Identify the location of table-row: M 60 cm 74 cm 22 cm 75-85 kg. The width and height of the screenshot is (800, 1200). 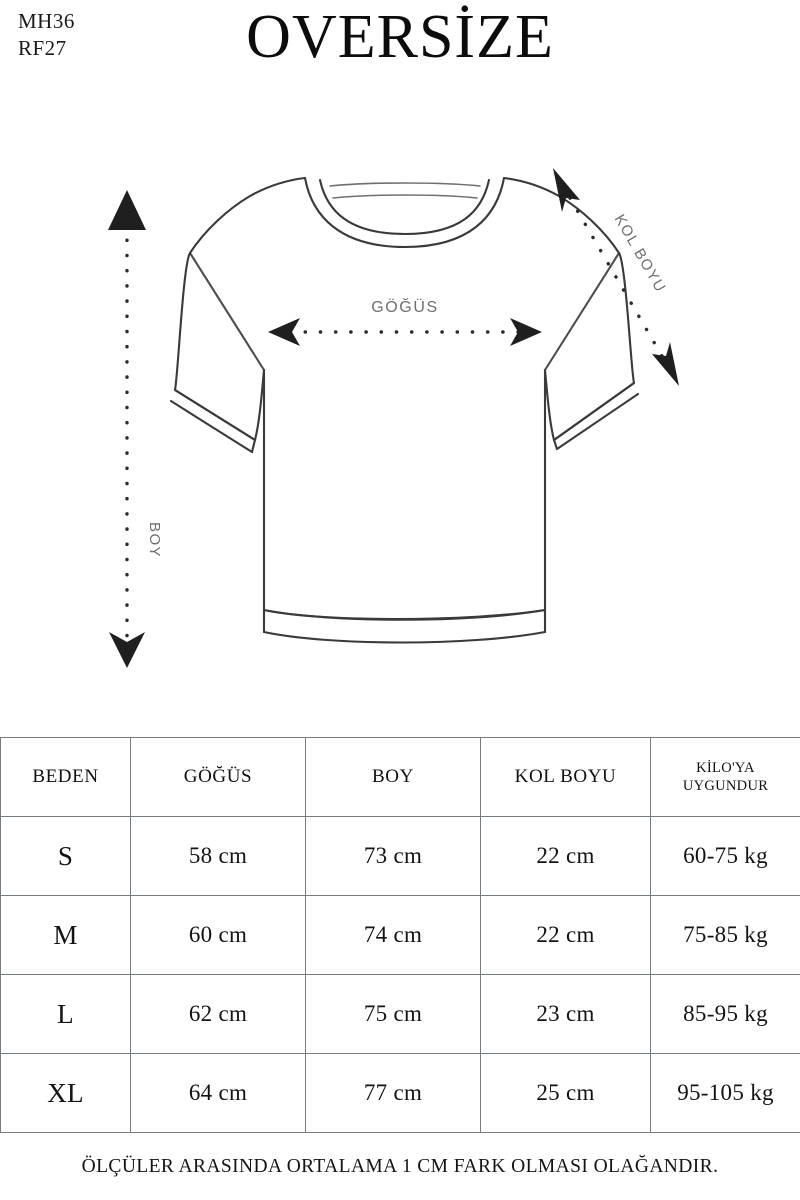
(400, 935).